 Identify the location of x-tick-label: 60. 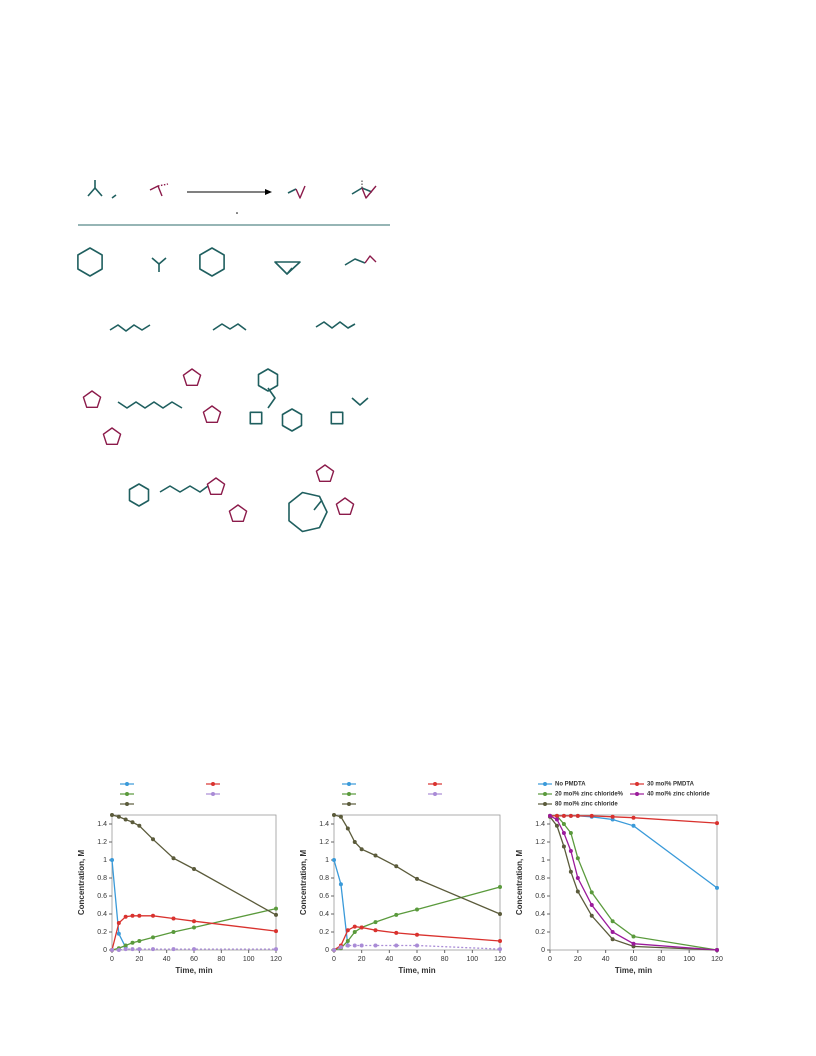
(417, 959).